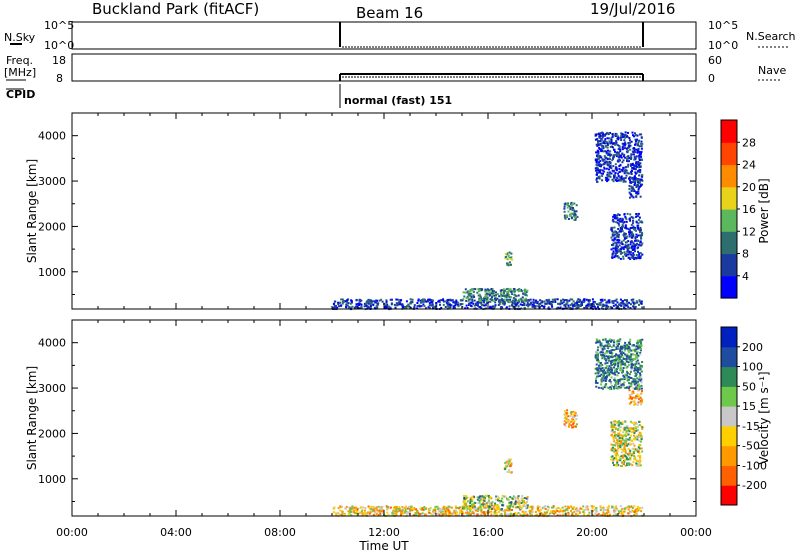  Describe the element at coordinates (729, 198) in the screenshot. I see `power-colorbar-segment` at that location.